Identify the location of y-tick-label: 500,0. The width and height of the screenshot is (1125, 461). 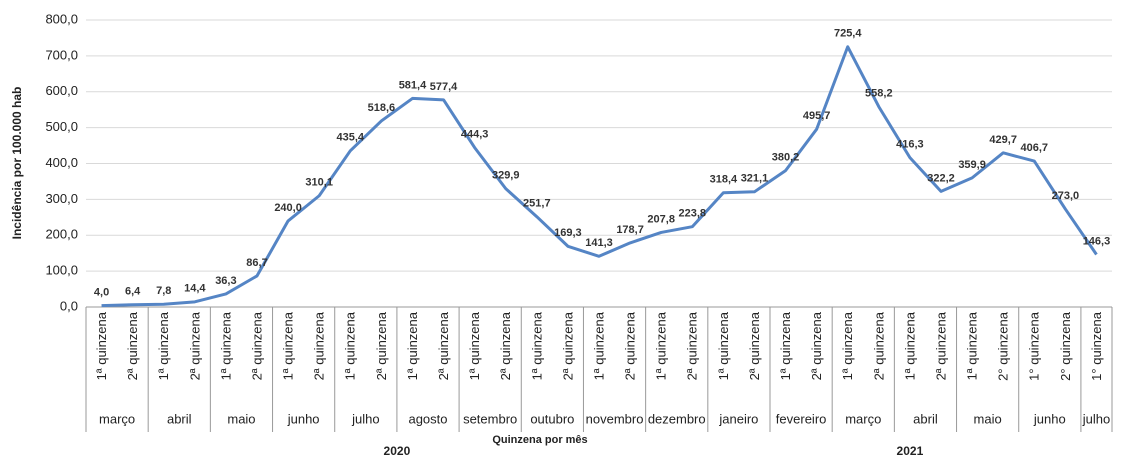
(61, 126).